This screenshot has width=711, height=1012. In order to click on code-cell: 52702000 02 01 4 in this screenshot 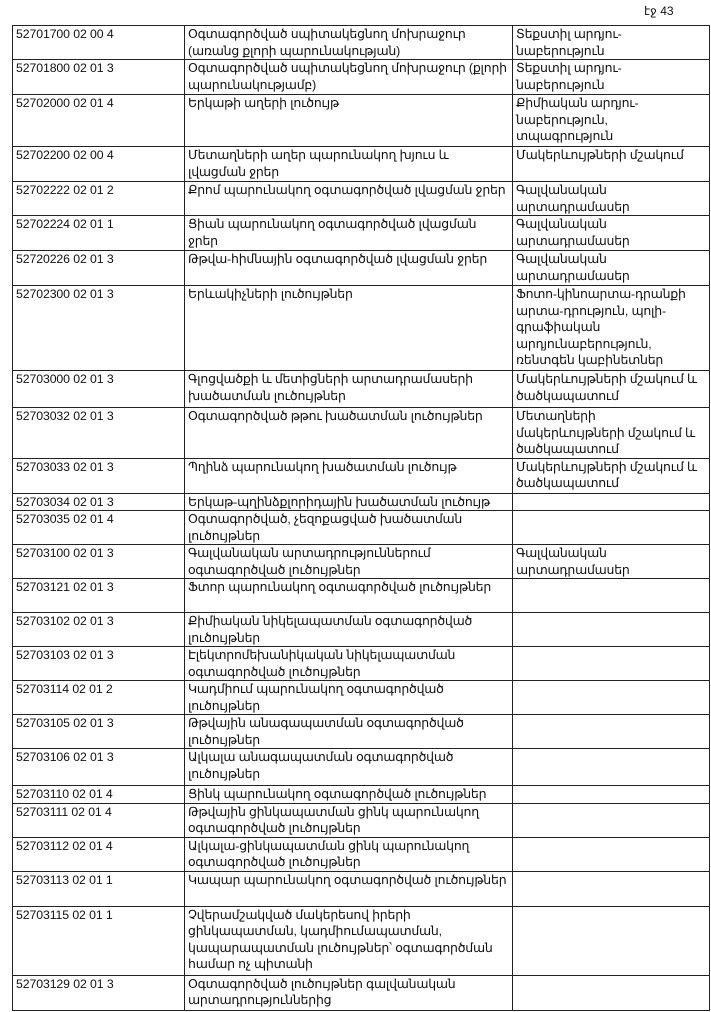, I will do `click(98, 120)`.